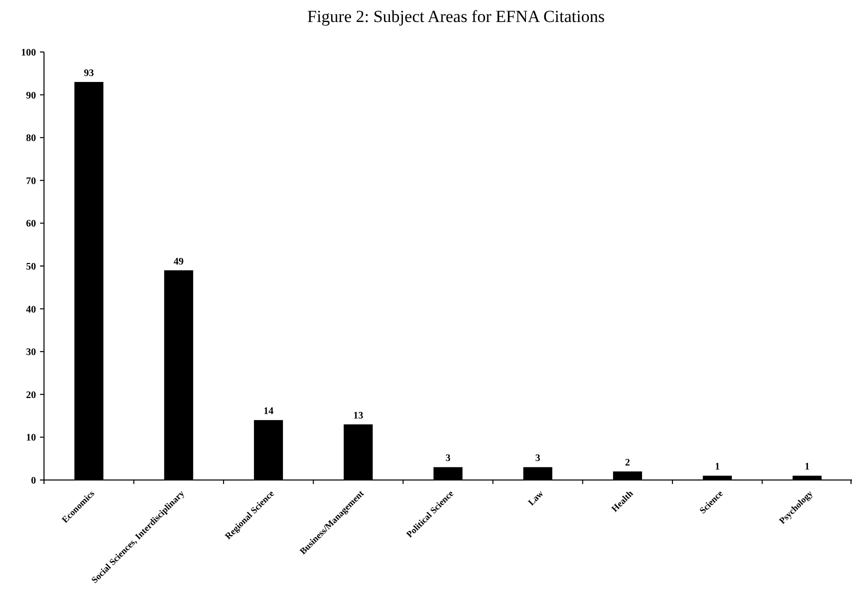  I want to click on x-tick-label: Law, so click(536, 498).